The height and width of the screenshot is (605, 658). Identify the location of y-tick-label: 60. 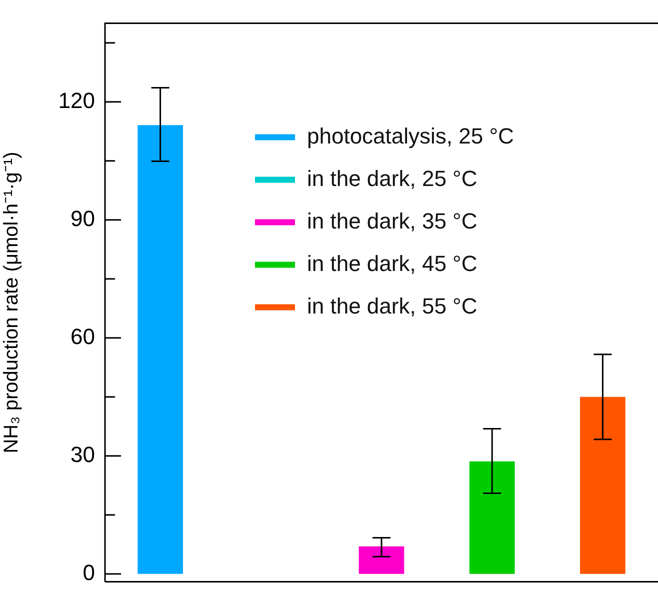
(82, 336).